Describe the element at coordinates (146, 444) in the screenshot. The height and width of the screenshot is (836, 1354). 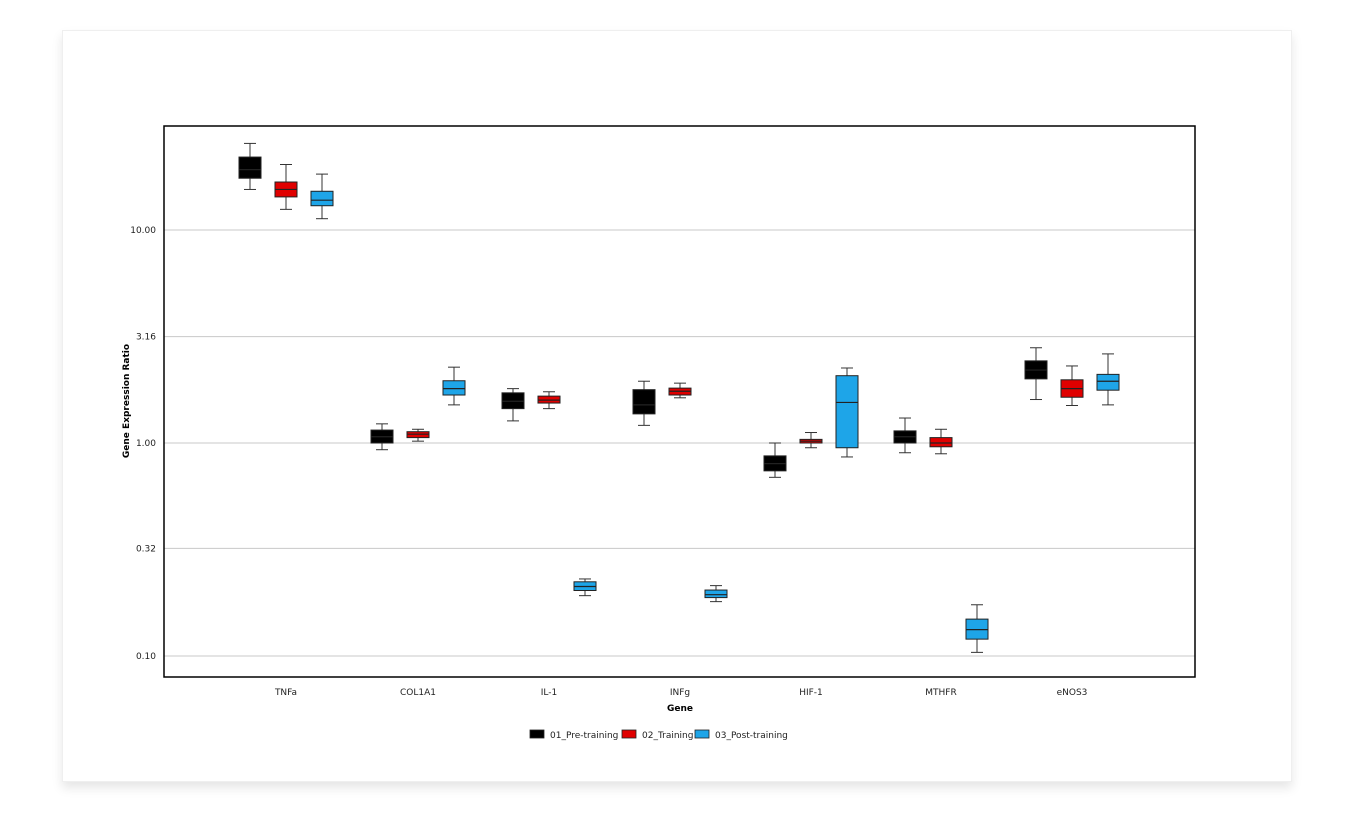
I see `y-tick-label: 1.00` at that location.